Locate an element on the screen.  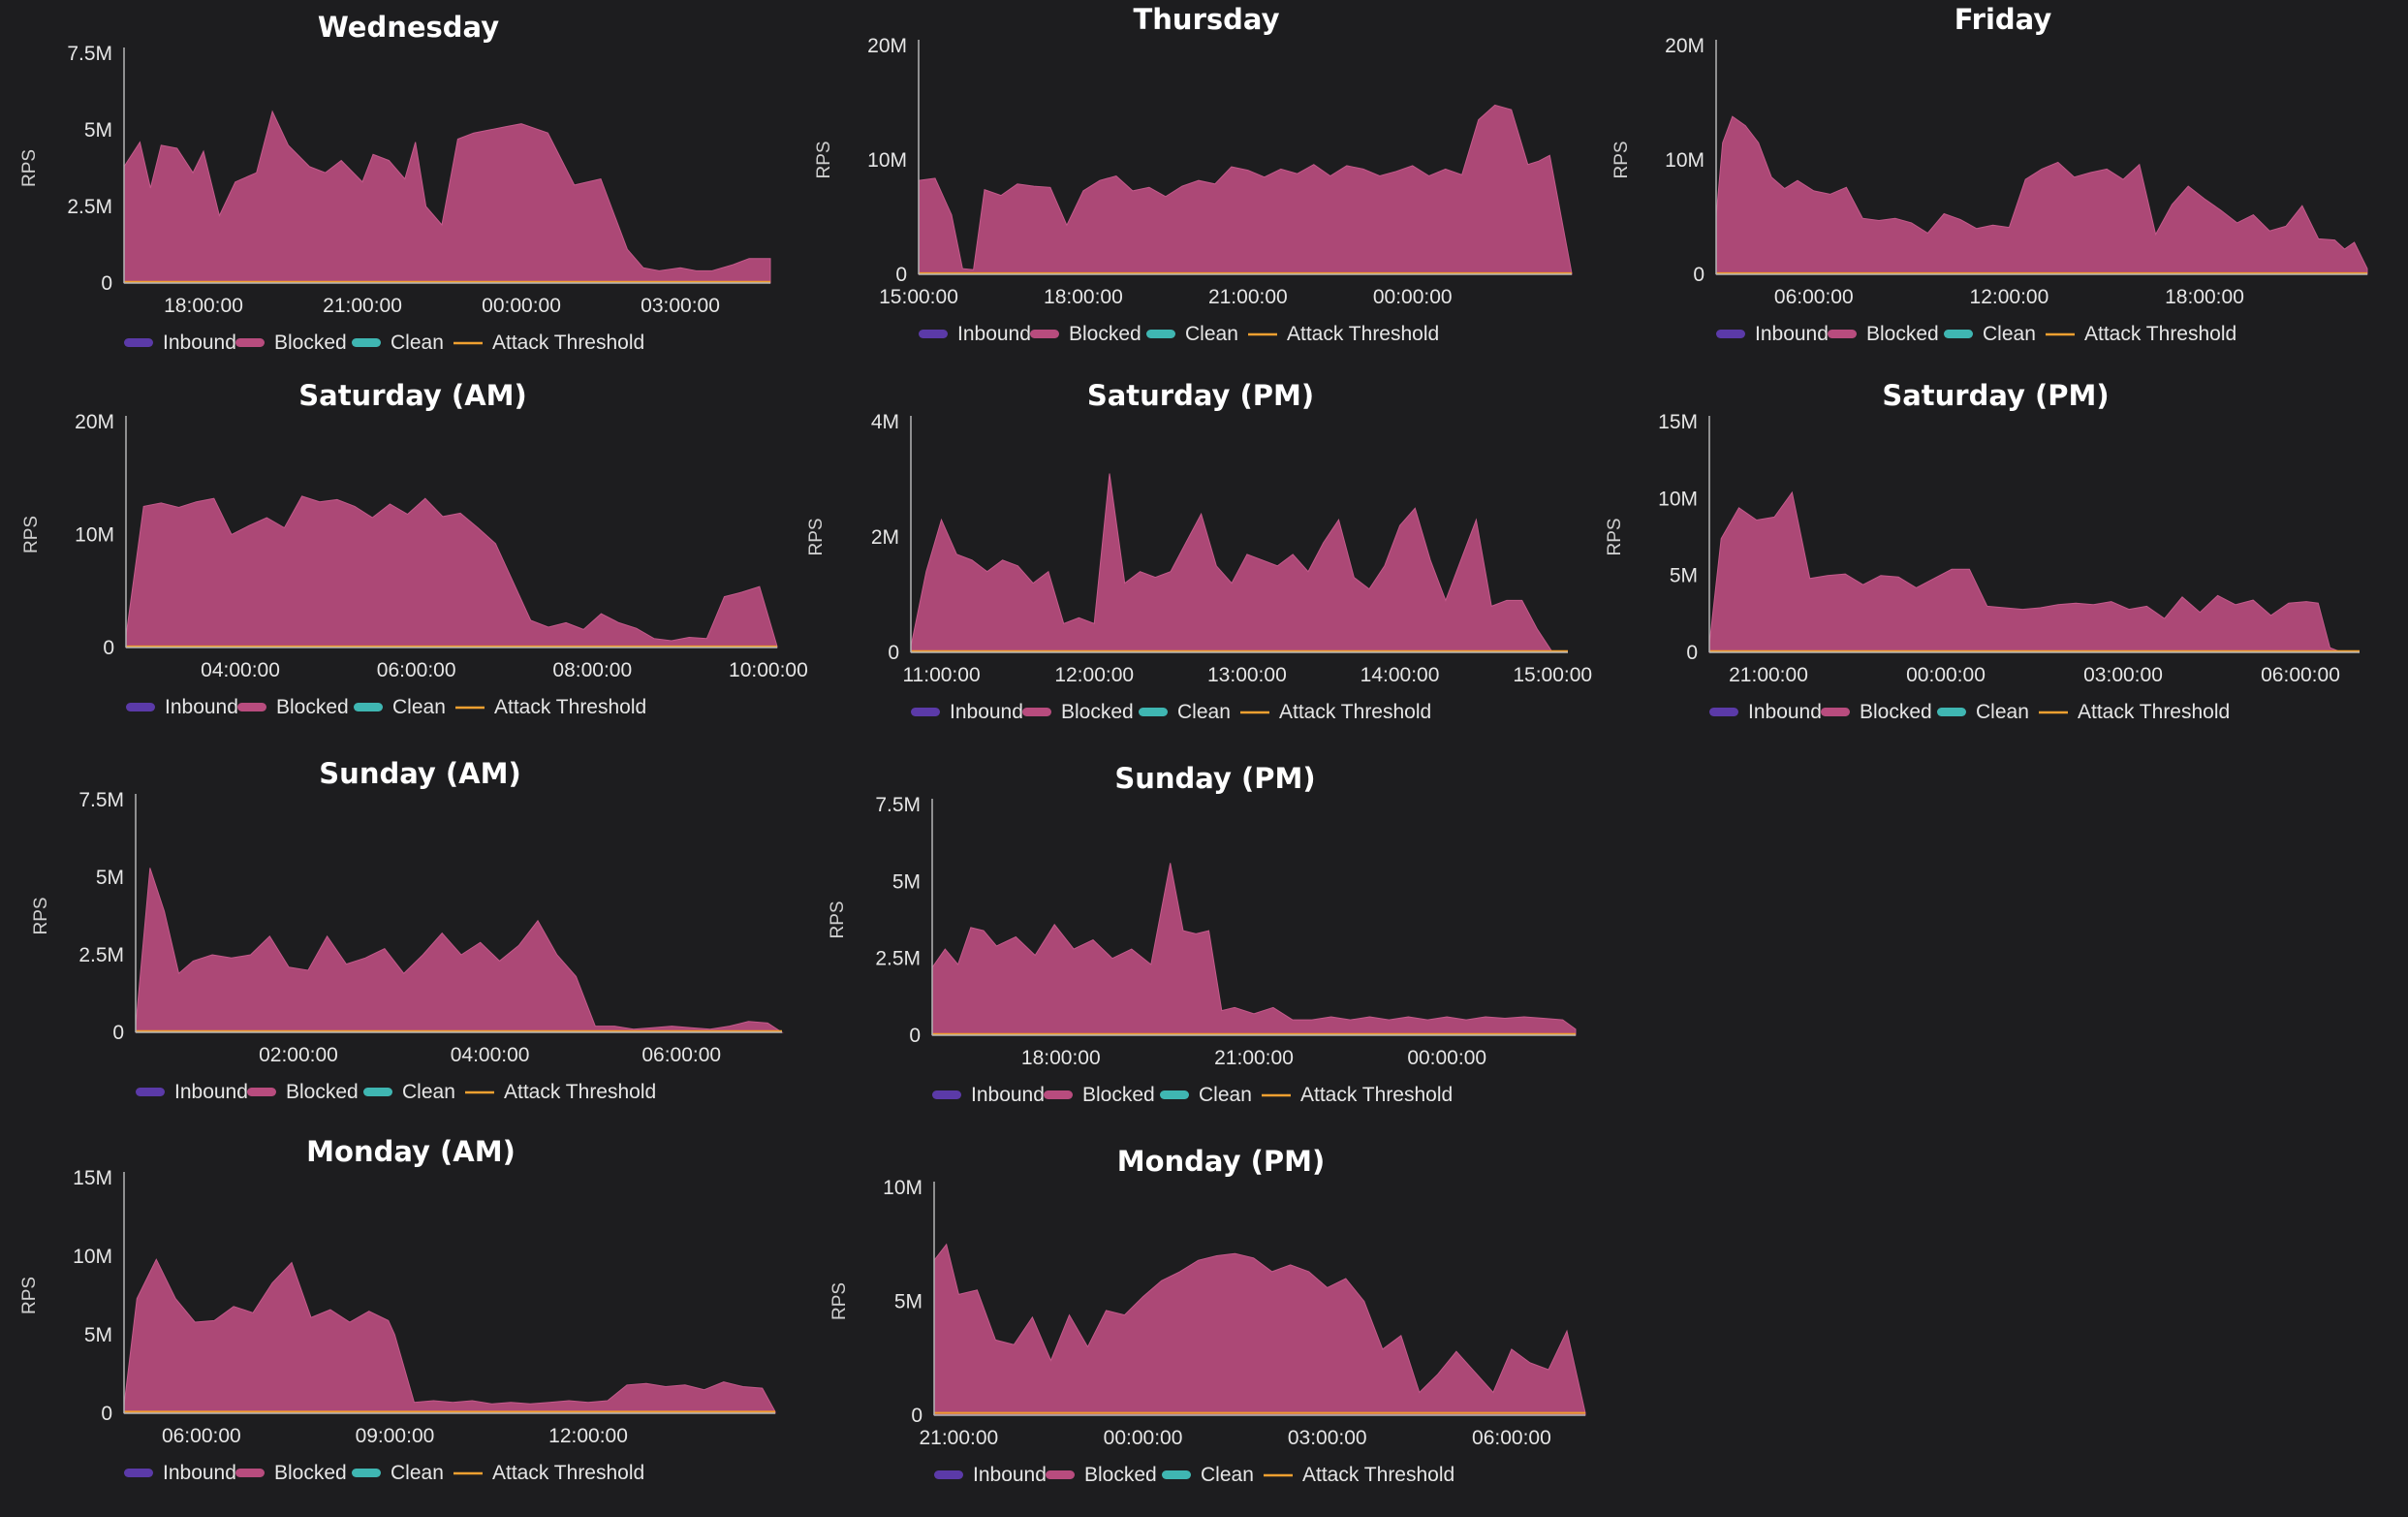
x-tick-label: 12:00:00 is located at coordinates (1094, 675).